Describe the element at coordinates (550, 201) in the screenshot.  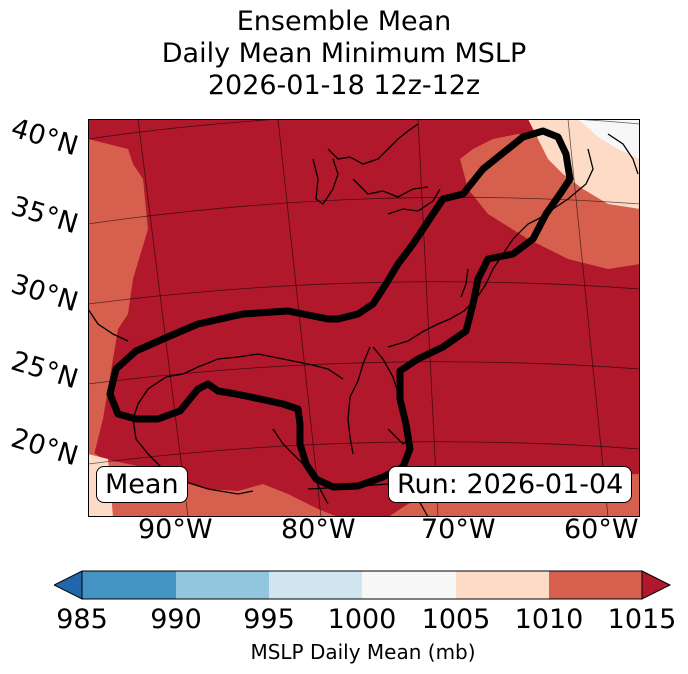
I see `pressure-fill-1005-1010-east` at that location.